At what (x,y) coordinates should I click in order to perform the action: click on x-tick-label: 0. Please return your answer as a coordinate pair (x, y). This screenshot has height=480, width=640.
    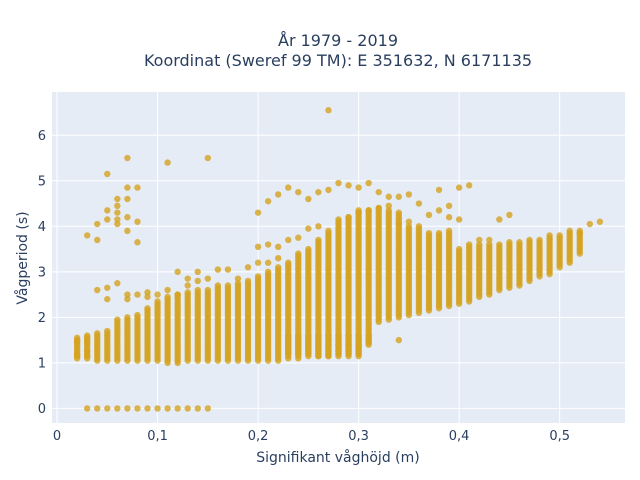
    Looking at the image, I should click on (57, 436).